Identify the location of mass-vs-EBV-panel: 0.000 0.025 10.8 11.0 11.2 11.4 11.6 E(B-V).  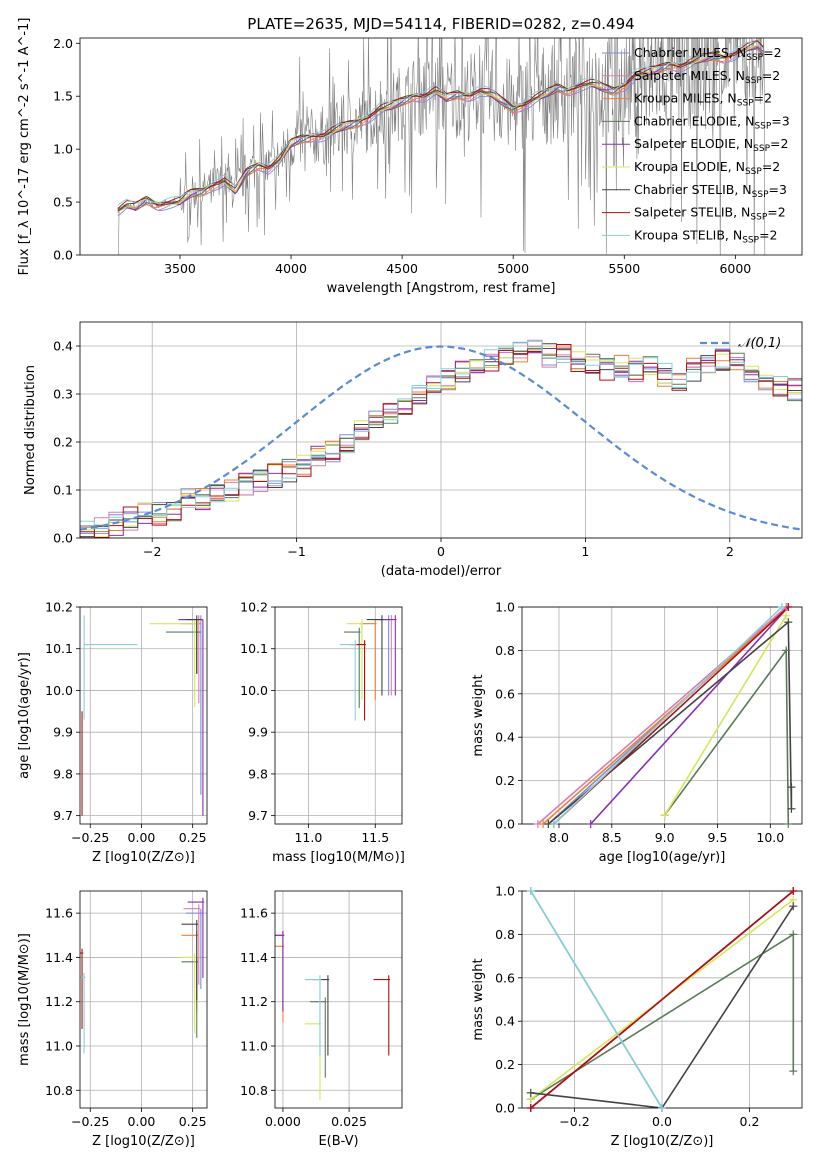
(321, 1019).